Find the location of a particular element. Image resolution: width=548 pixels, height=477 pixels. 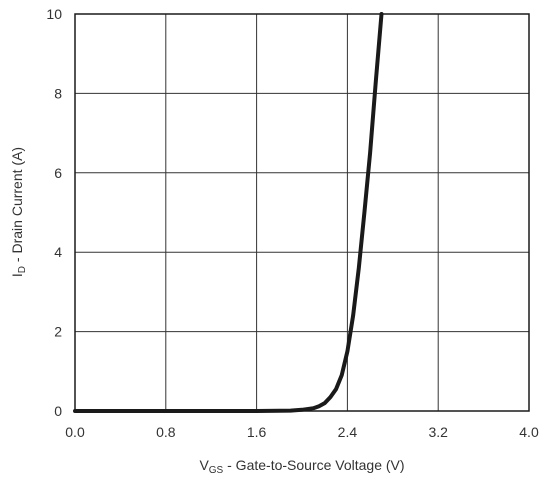

y-tick-label: 4 is located at coordinates (58, 252).